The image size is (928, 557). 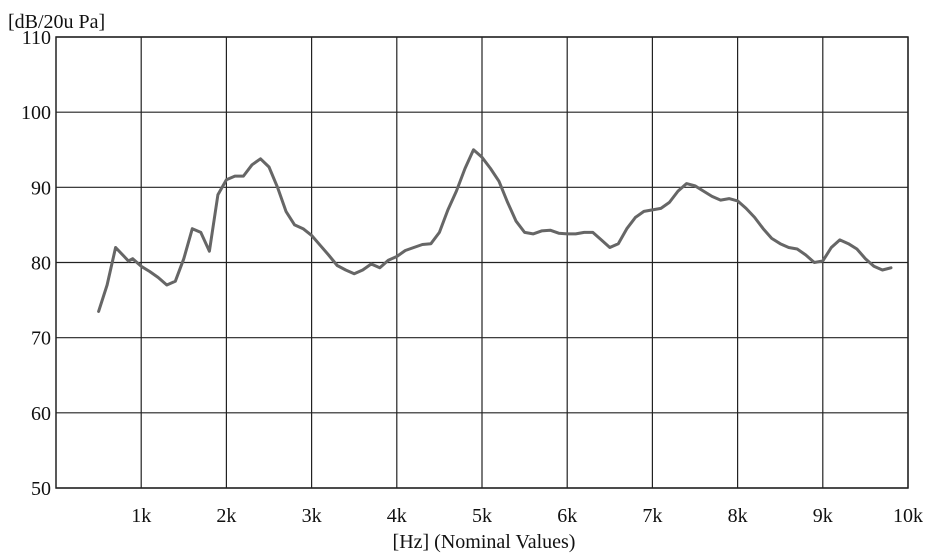 I want to click on y-tick-label: 100, so click(x=36, y=113).